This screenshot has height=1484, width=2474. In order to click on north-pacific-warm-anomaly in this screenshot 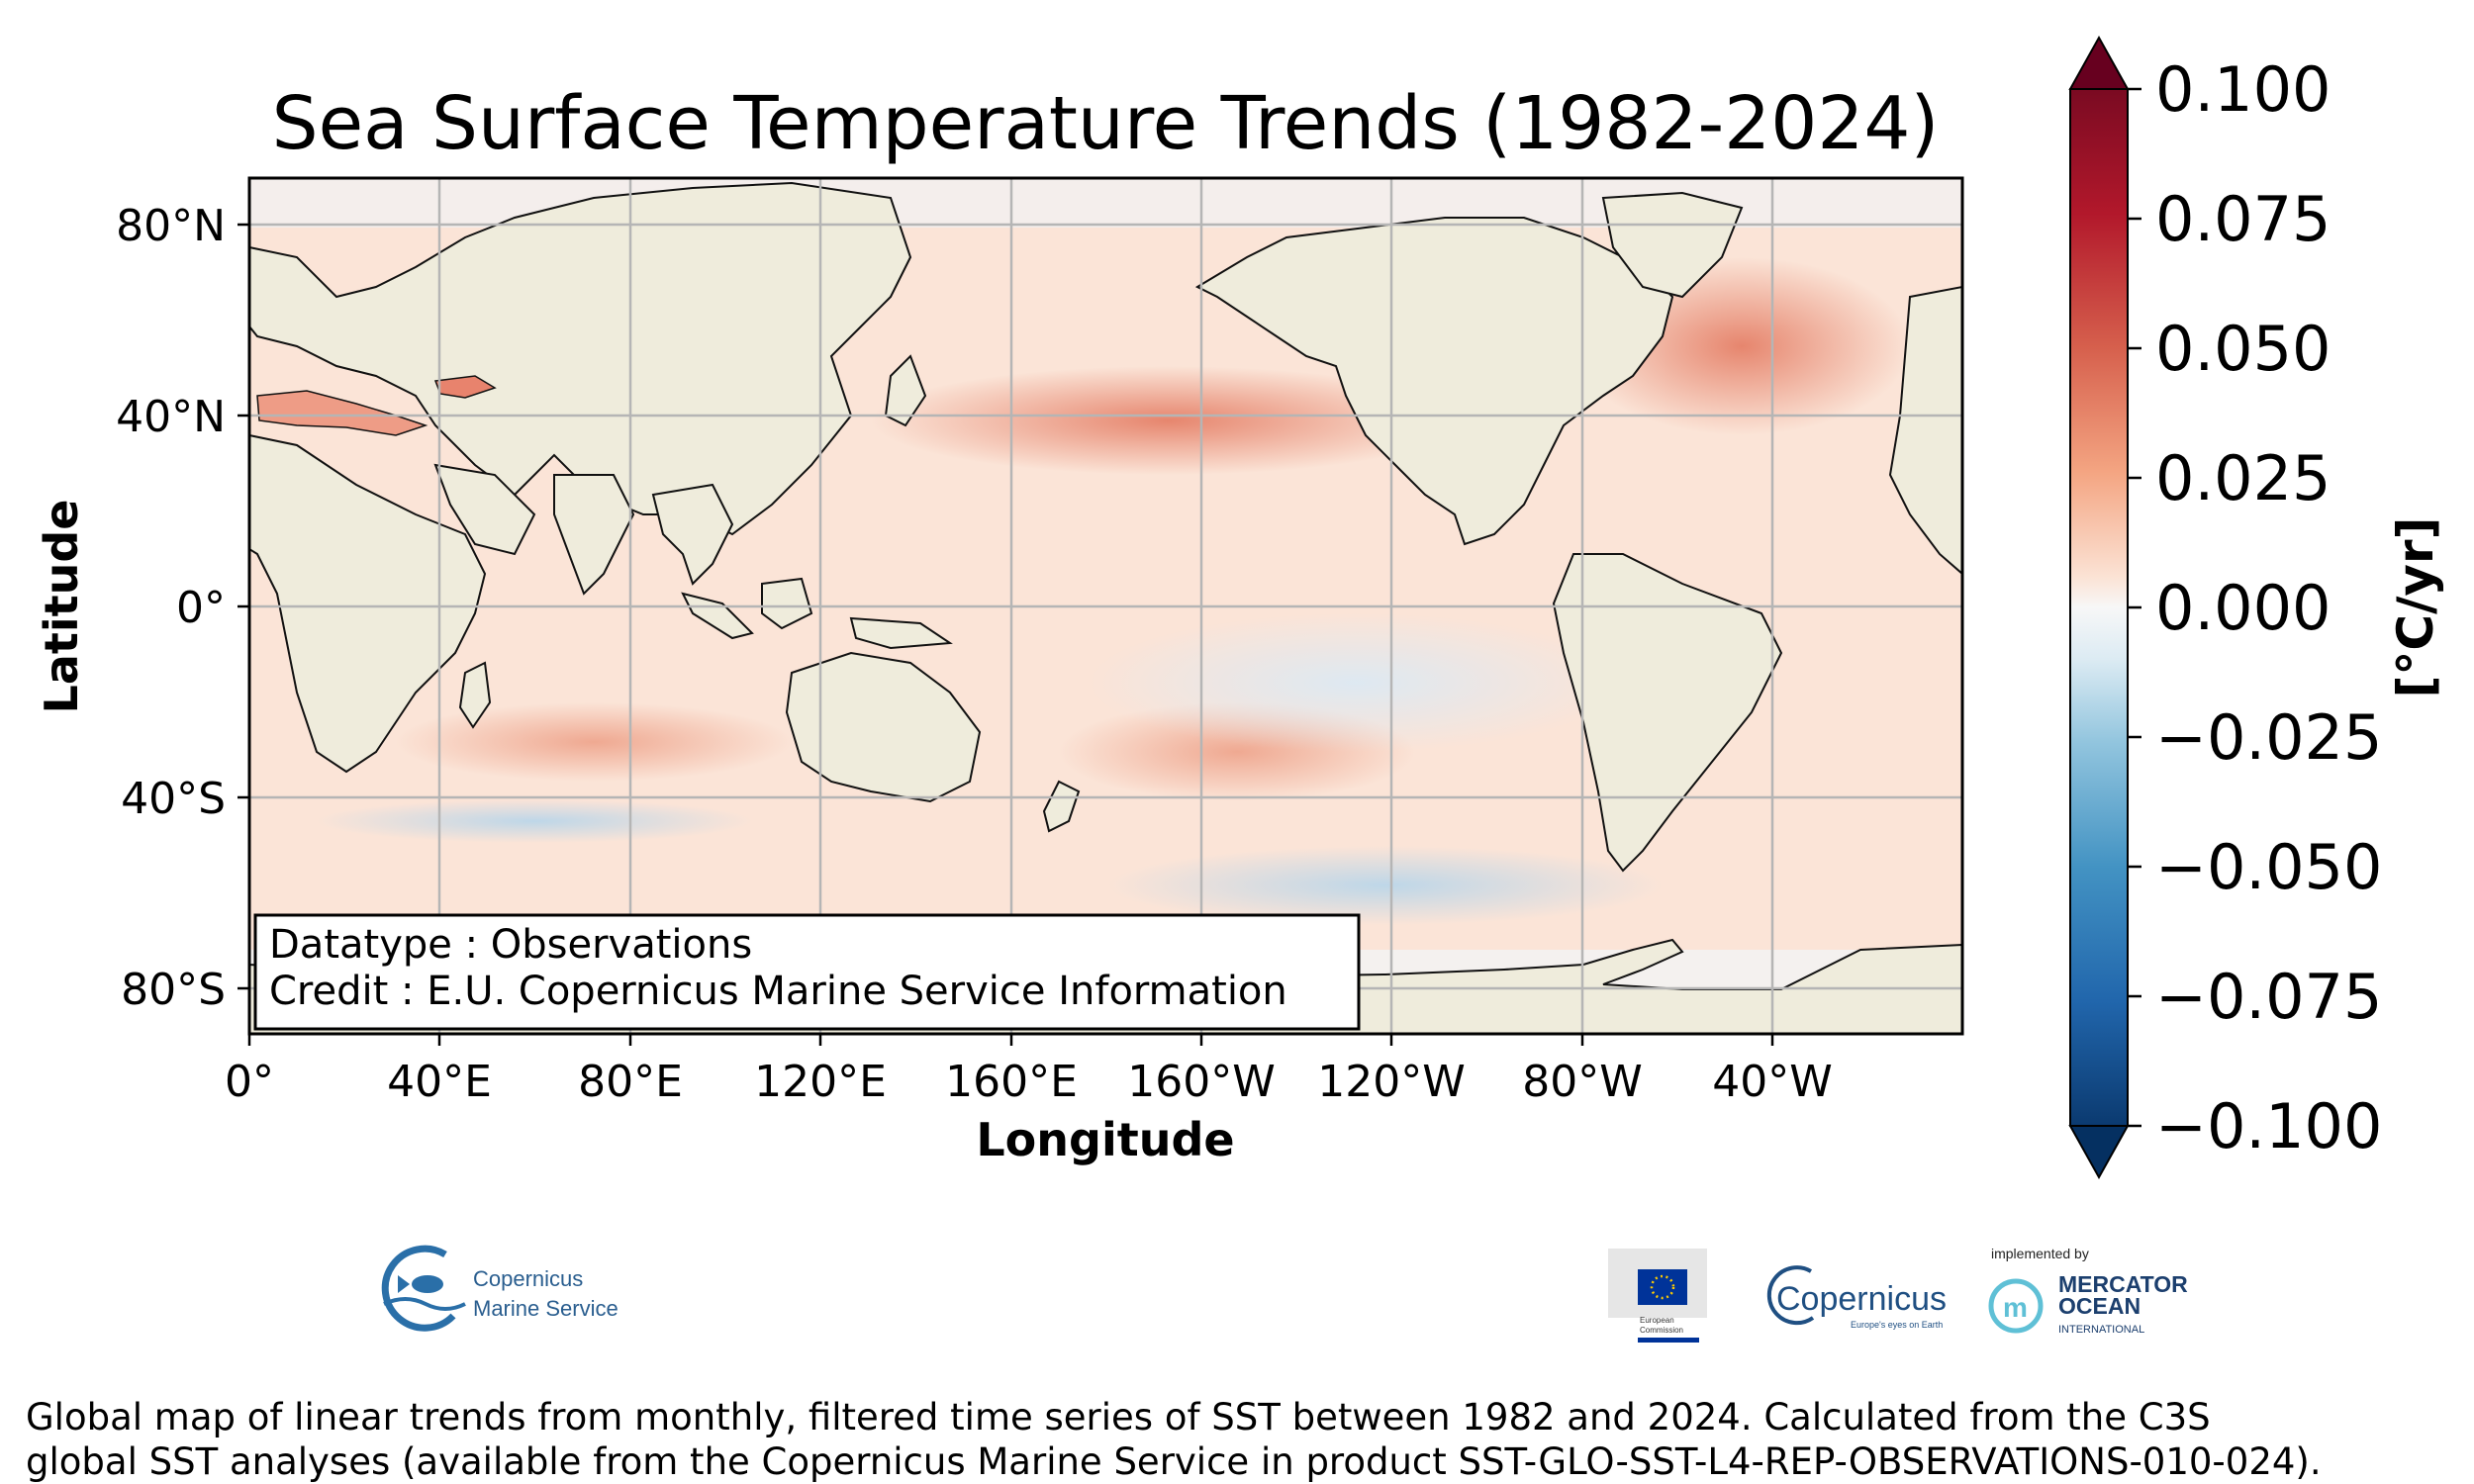, I will do `click(1168, 420)`.